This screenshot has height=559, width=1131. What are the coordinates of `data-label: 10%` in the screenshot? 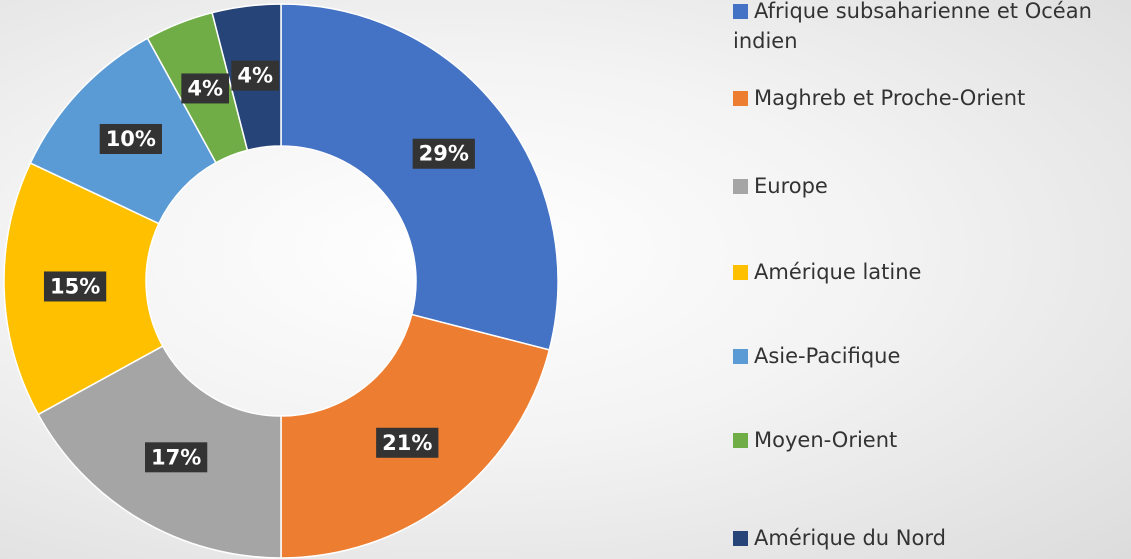 It's located at (130, 138).